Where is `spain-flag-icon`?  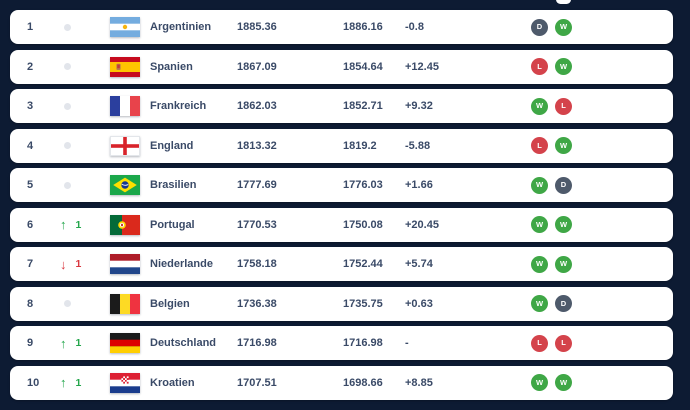
spain-flag-icon is located at coordinates (125, 66).